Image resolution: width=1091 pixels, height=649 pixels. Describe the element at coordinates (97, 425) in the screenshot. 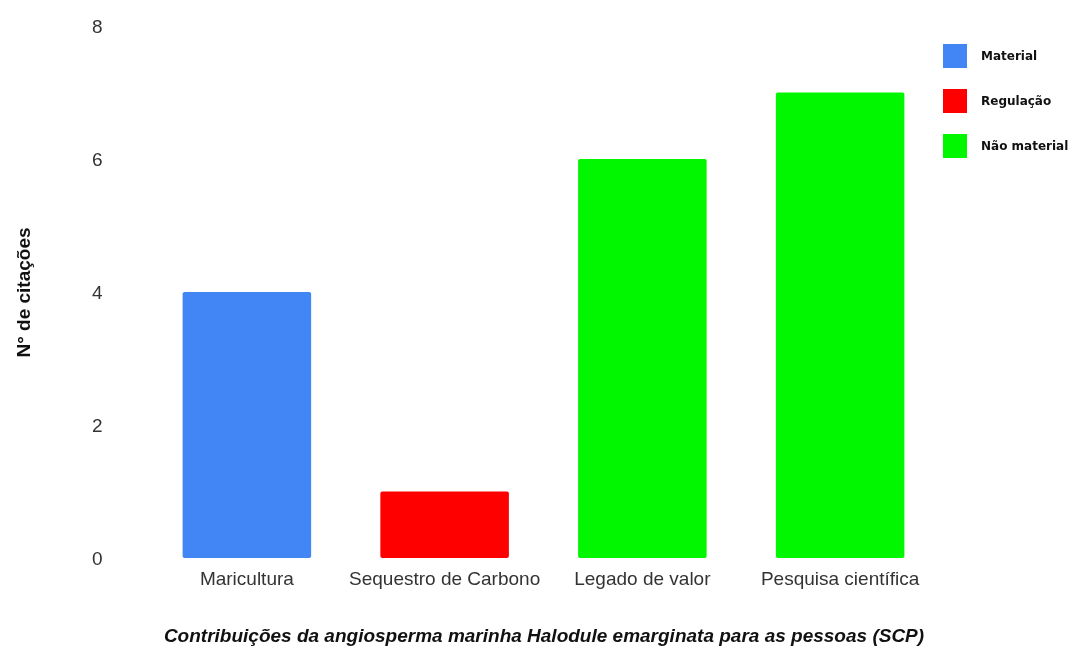

I see `y-tick-label: 2` at that location.